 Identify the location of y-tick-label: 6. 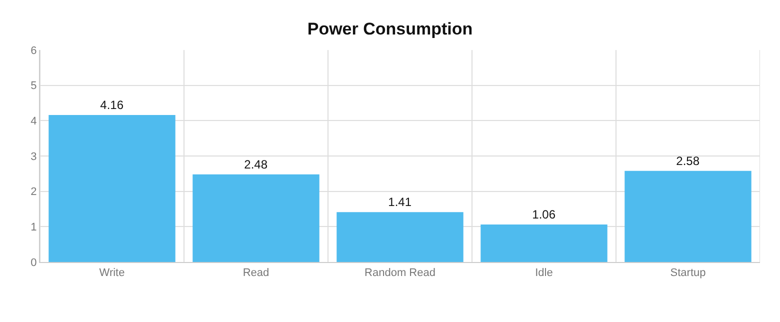
(33, 50).